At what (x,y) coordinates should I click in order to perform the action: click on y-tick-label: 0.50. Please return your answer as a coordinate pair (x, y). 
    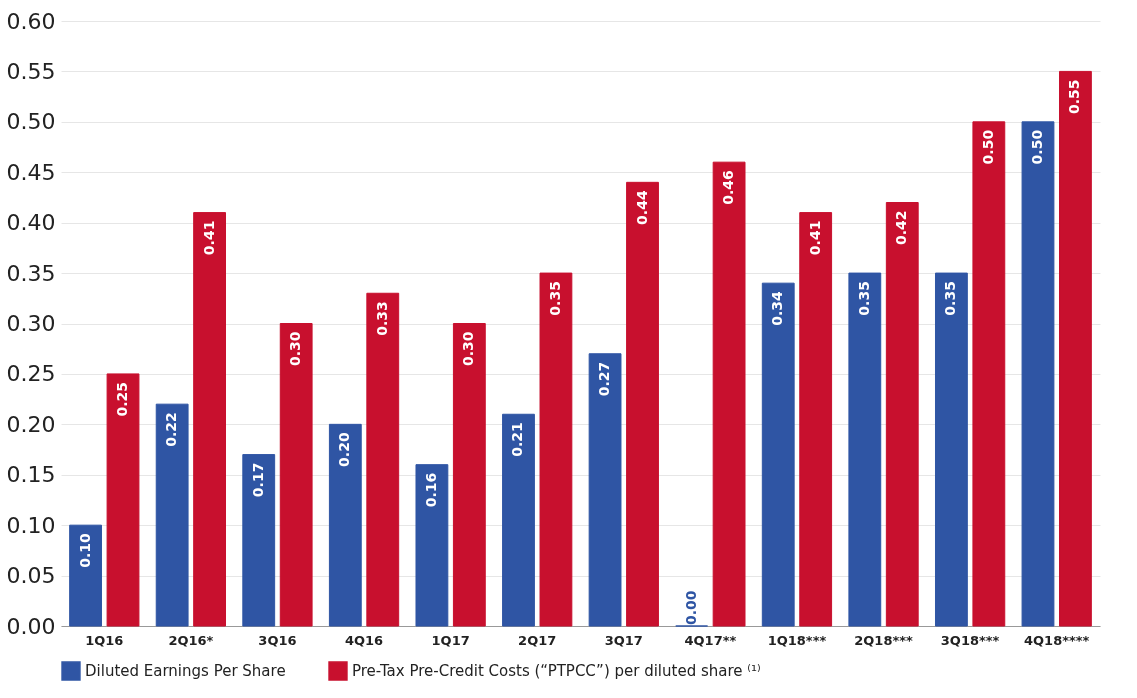
    Looking at the image, I should click on (31, 122).